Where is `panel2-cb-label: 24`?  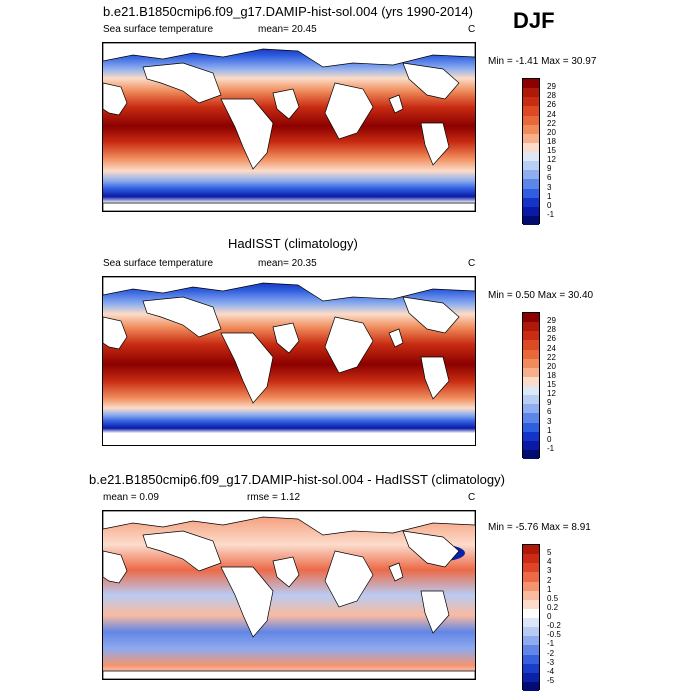
panel2-cb-label: 24 is located at coordinates (551, 348).